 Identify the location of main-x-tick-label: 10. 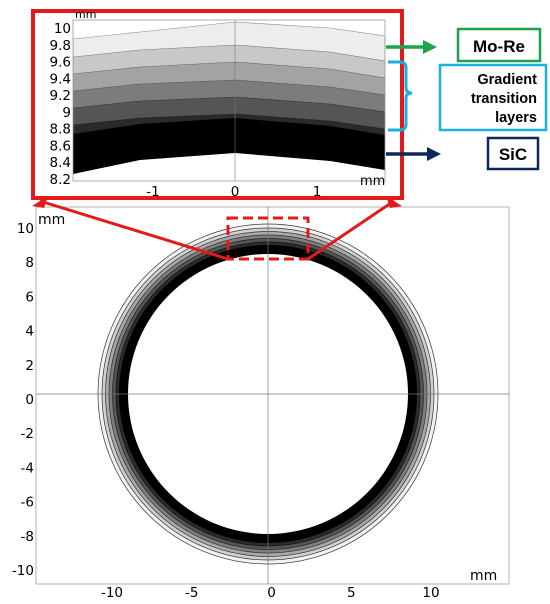
(430, 593).